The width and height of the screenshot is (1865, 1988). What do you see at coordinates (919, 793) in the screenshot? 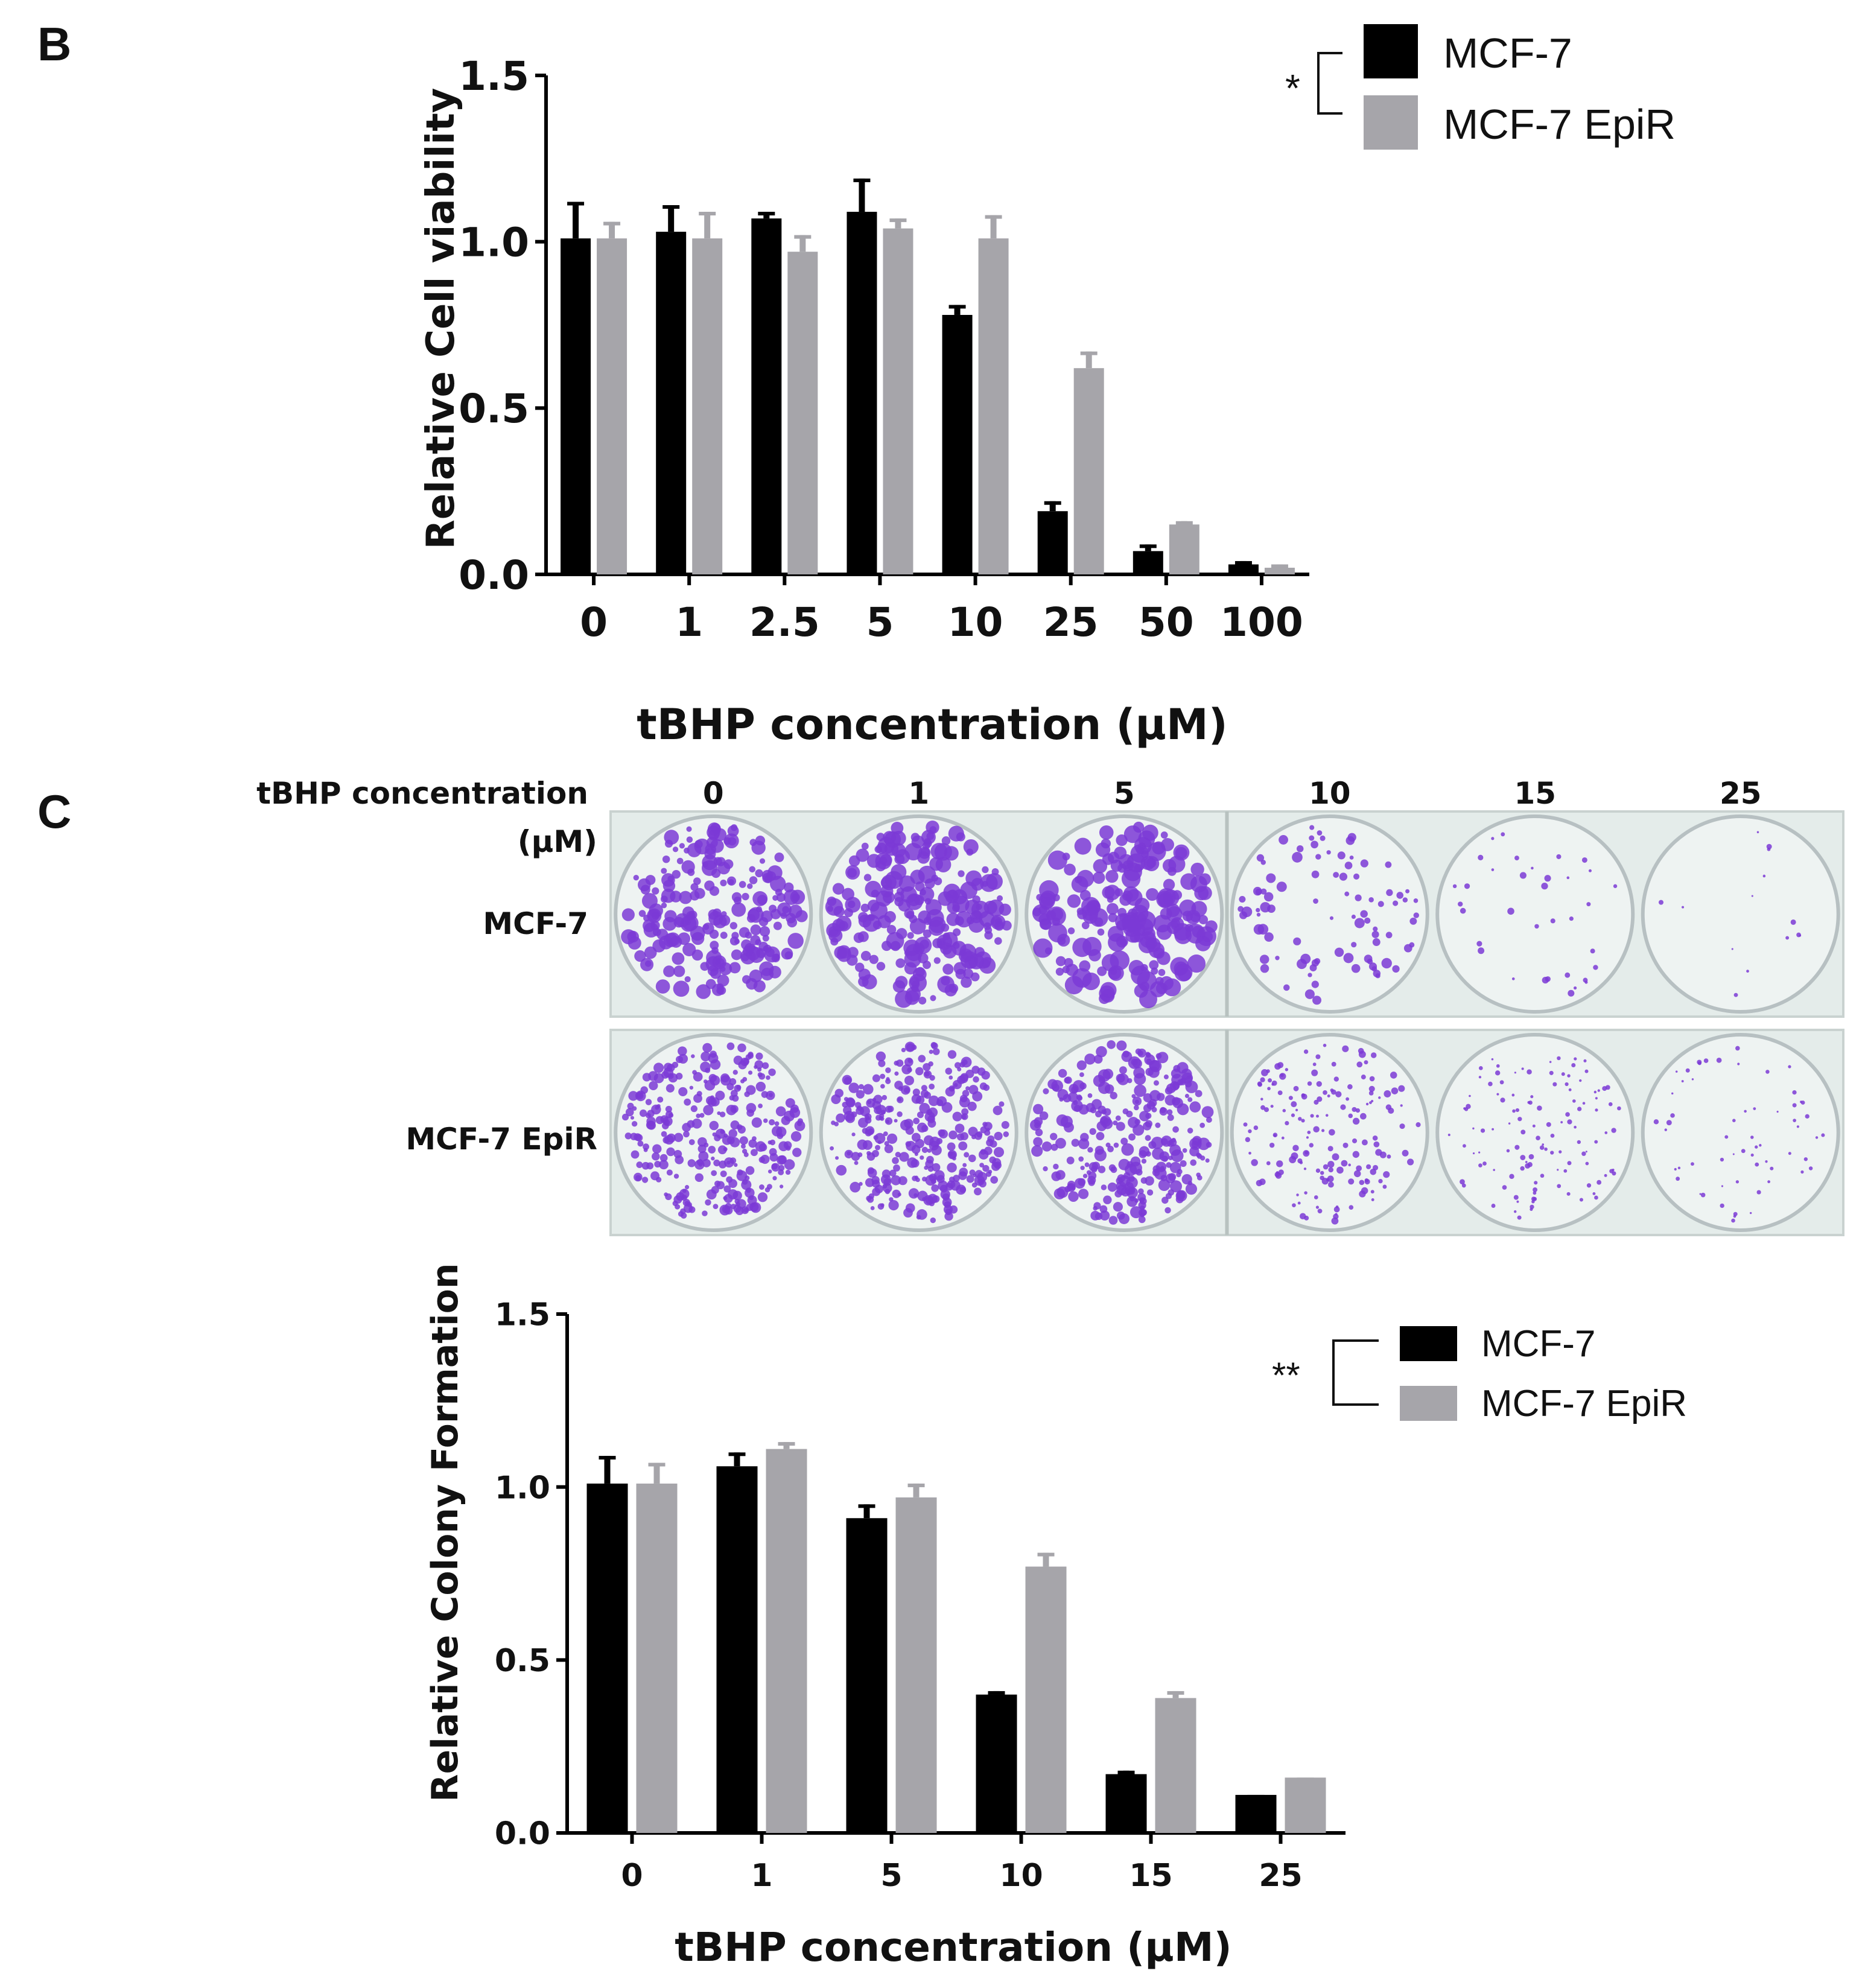
I see `photo-column-label: 1` at bounding box center [919, 793].